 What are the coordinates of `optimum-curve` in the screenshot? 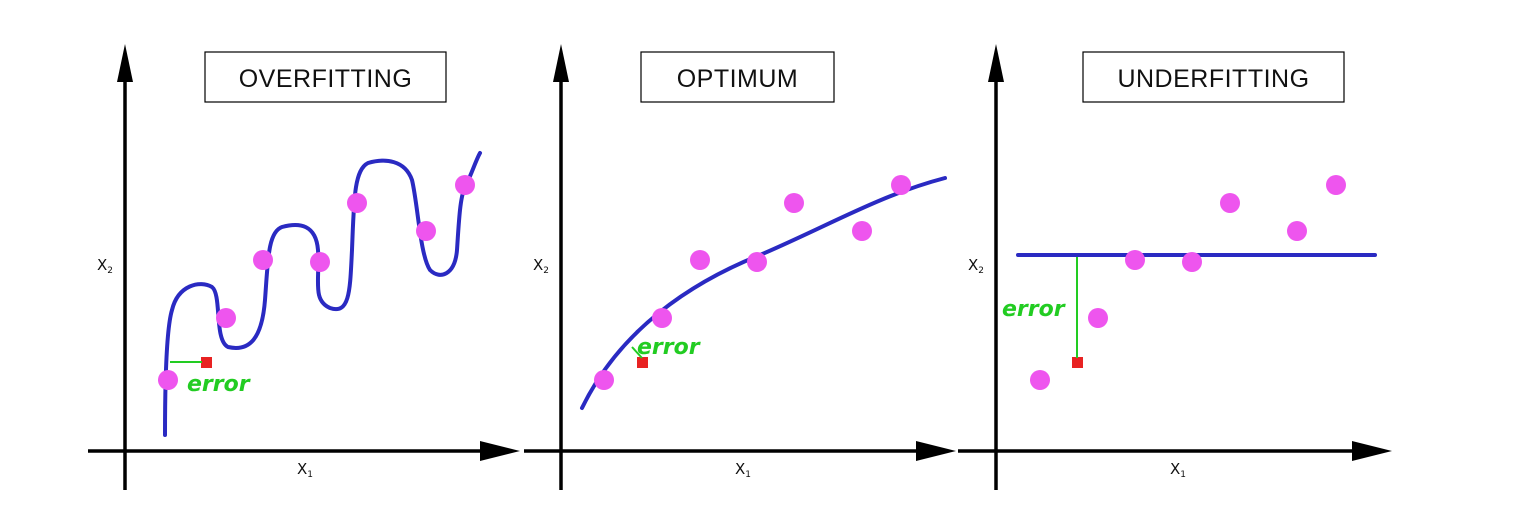 It's located at (763, 293).